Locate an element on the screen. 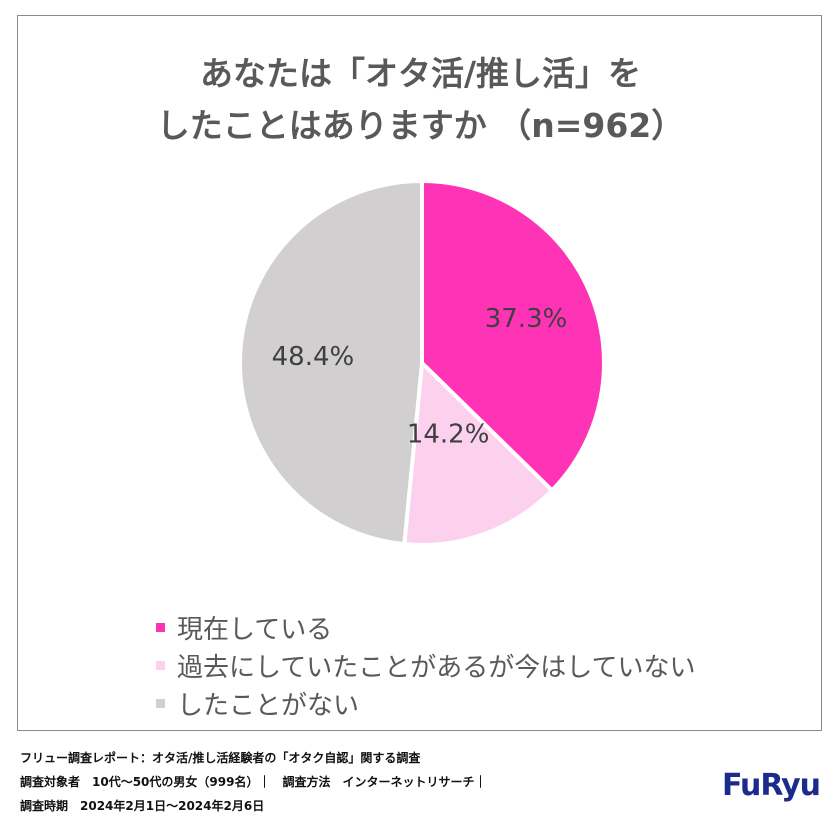 This screenshot has width=840, height=840. legend-swatch-never is located at coordinates (160, 703).